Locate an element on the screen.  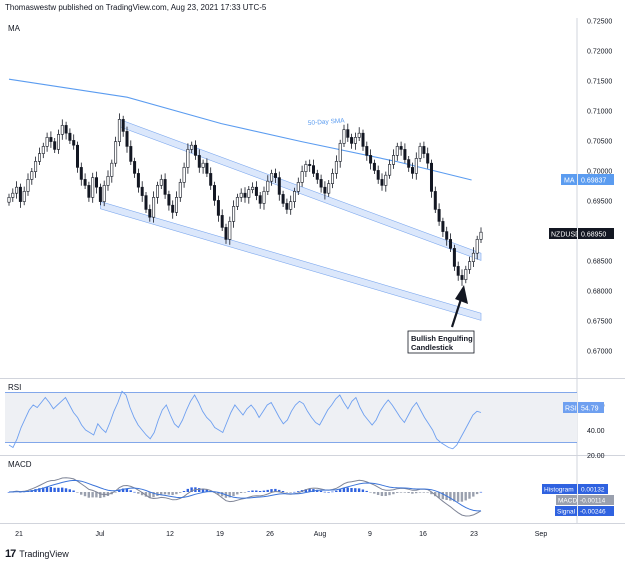
time-tick-label: 12 is located at coordinates (170, 534).